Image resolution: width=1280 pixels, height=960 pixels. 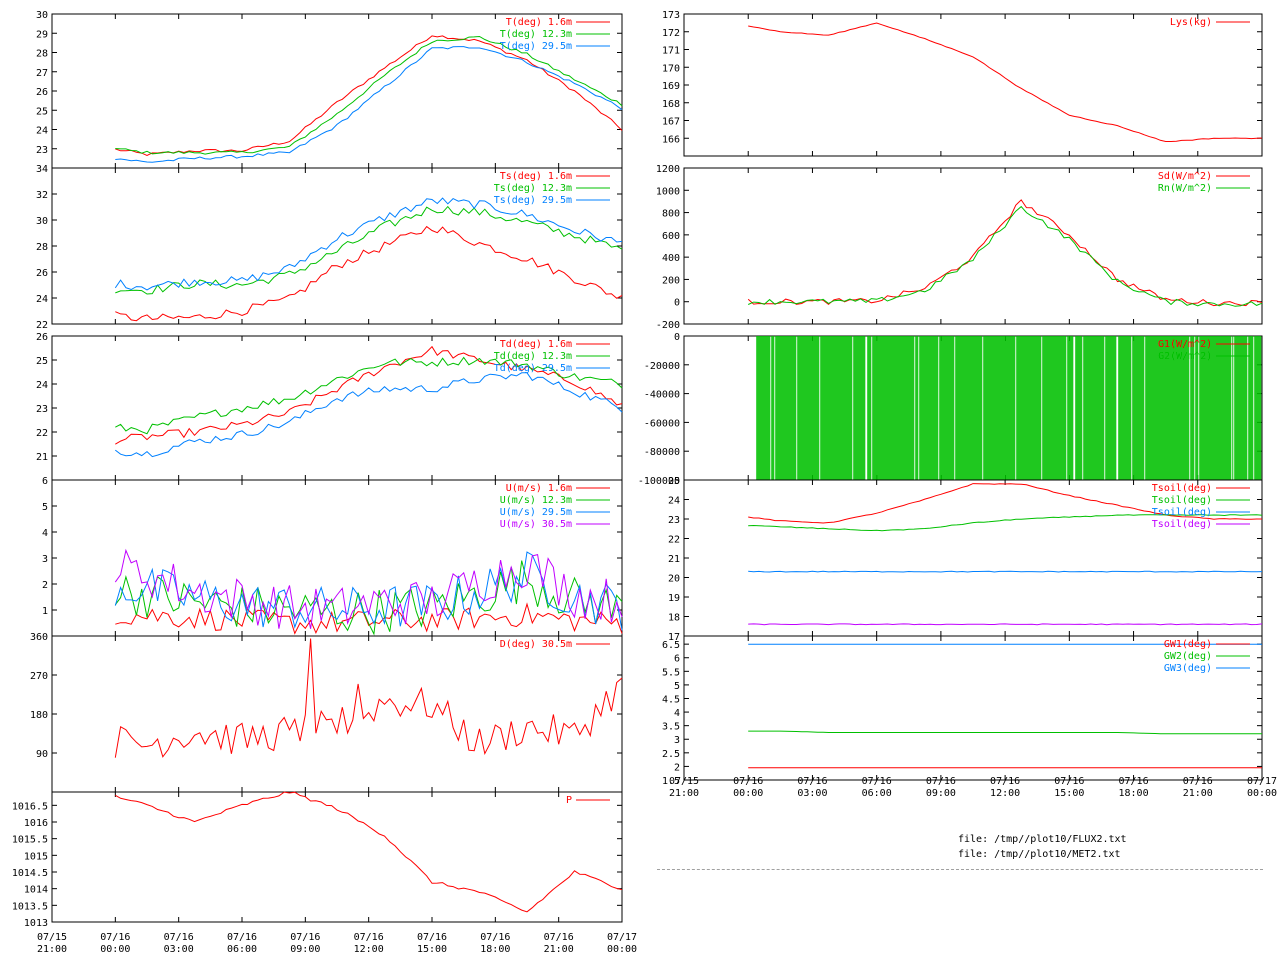 What do you see at coordinates (960, 869) in the screenshot?
I see `dashed-separator` at bounding box center [960, 869].